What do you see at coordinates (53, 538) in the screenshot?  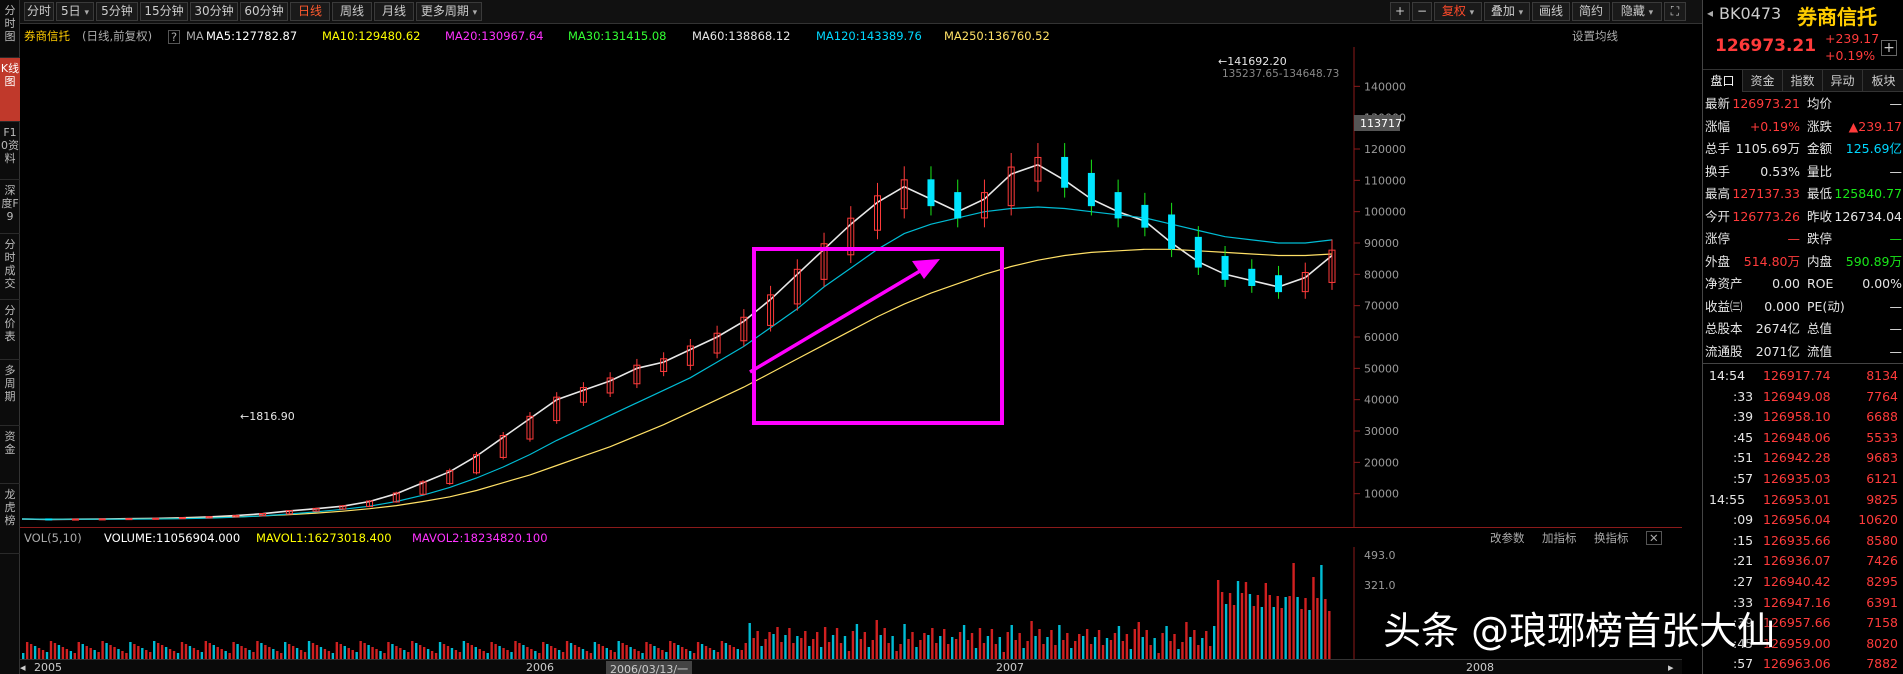 I see `vol-label: VOL(5,10)` at bounding box center [53, 538].